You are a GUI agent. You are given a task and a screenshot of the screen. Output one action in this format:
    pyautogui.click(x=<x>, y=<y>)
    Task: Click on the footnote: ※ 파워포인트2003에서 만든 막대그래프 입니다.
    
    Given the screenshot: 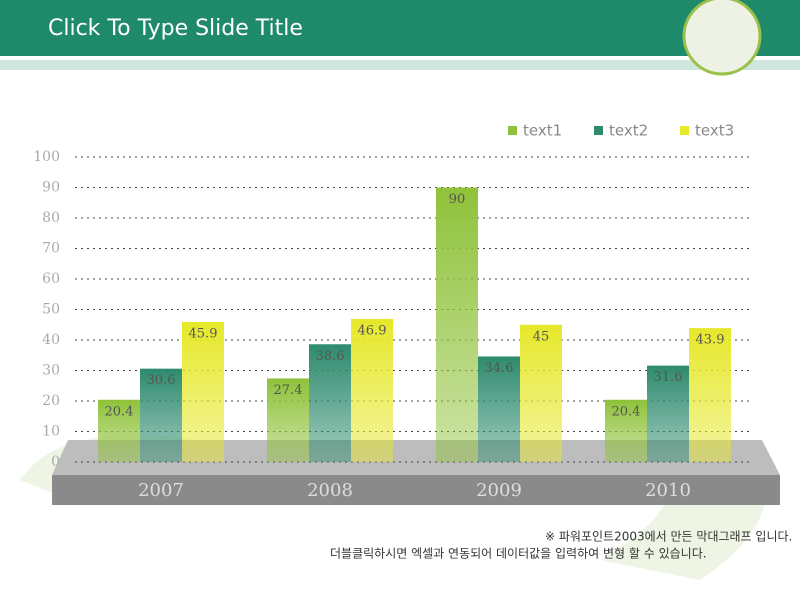 What is the action you would take?
    pyautogui.click(x=668, y=537)
    